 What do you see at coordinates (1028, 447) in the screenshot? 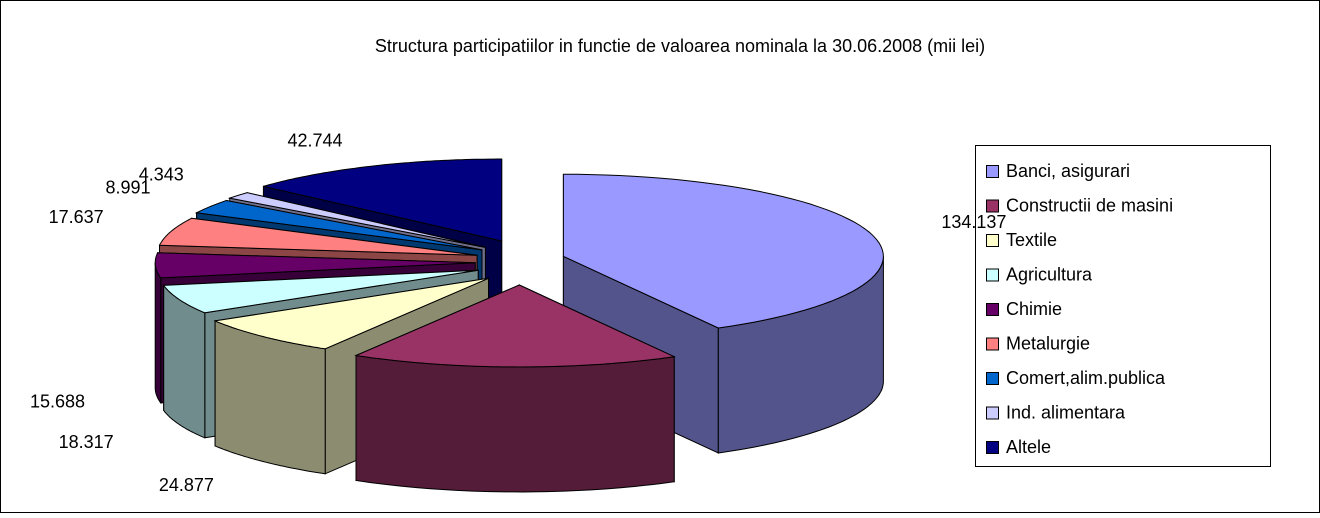
I see `legend-label: Altele` at bounding box center [1028, 447].